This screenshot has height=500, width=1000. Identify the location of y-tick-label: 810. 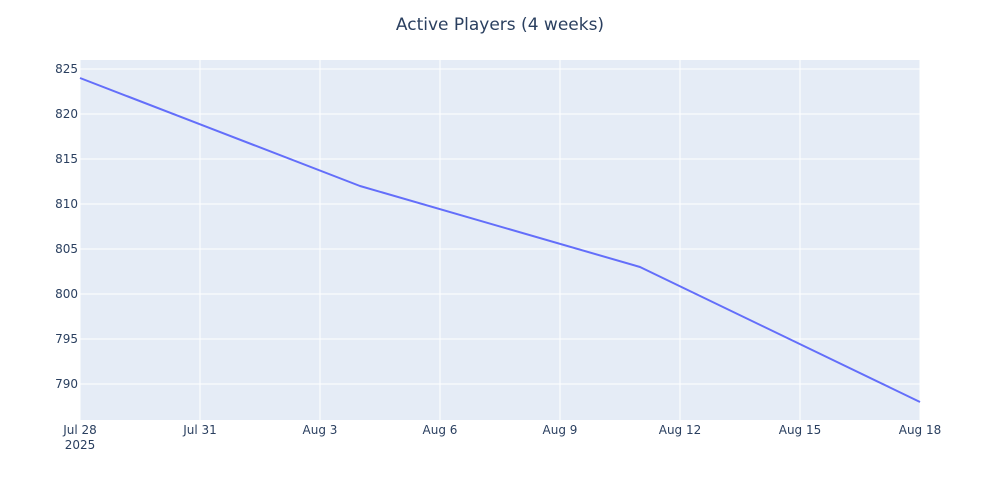
(66, 204).